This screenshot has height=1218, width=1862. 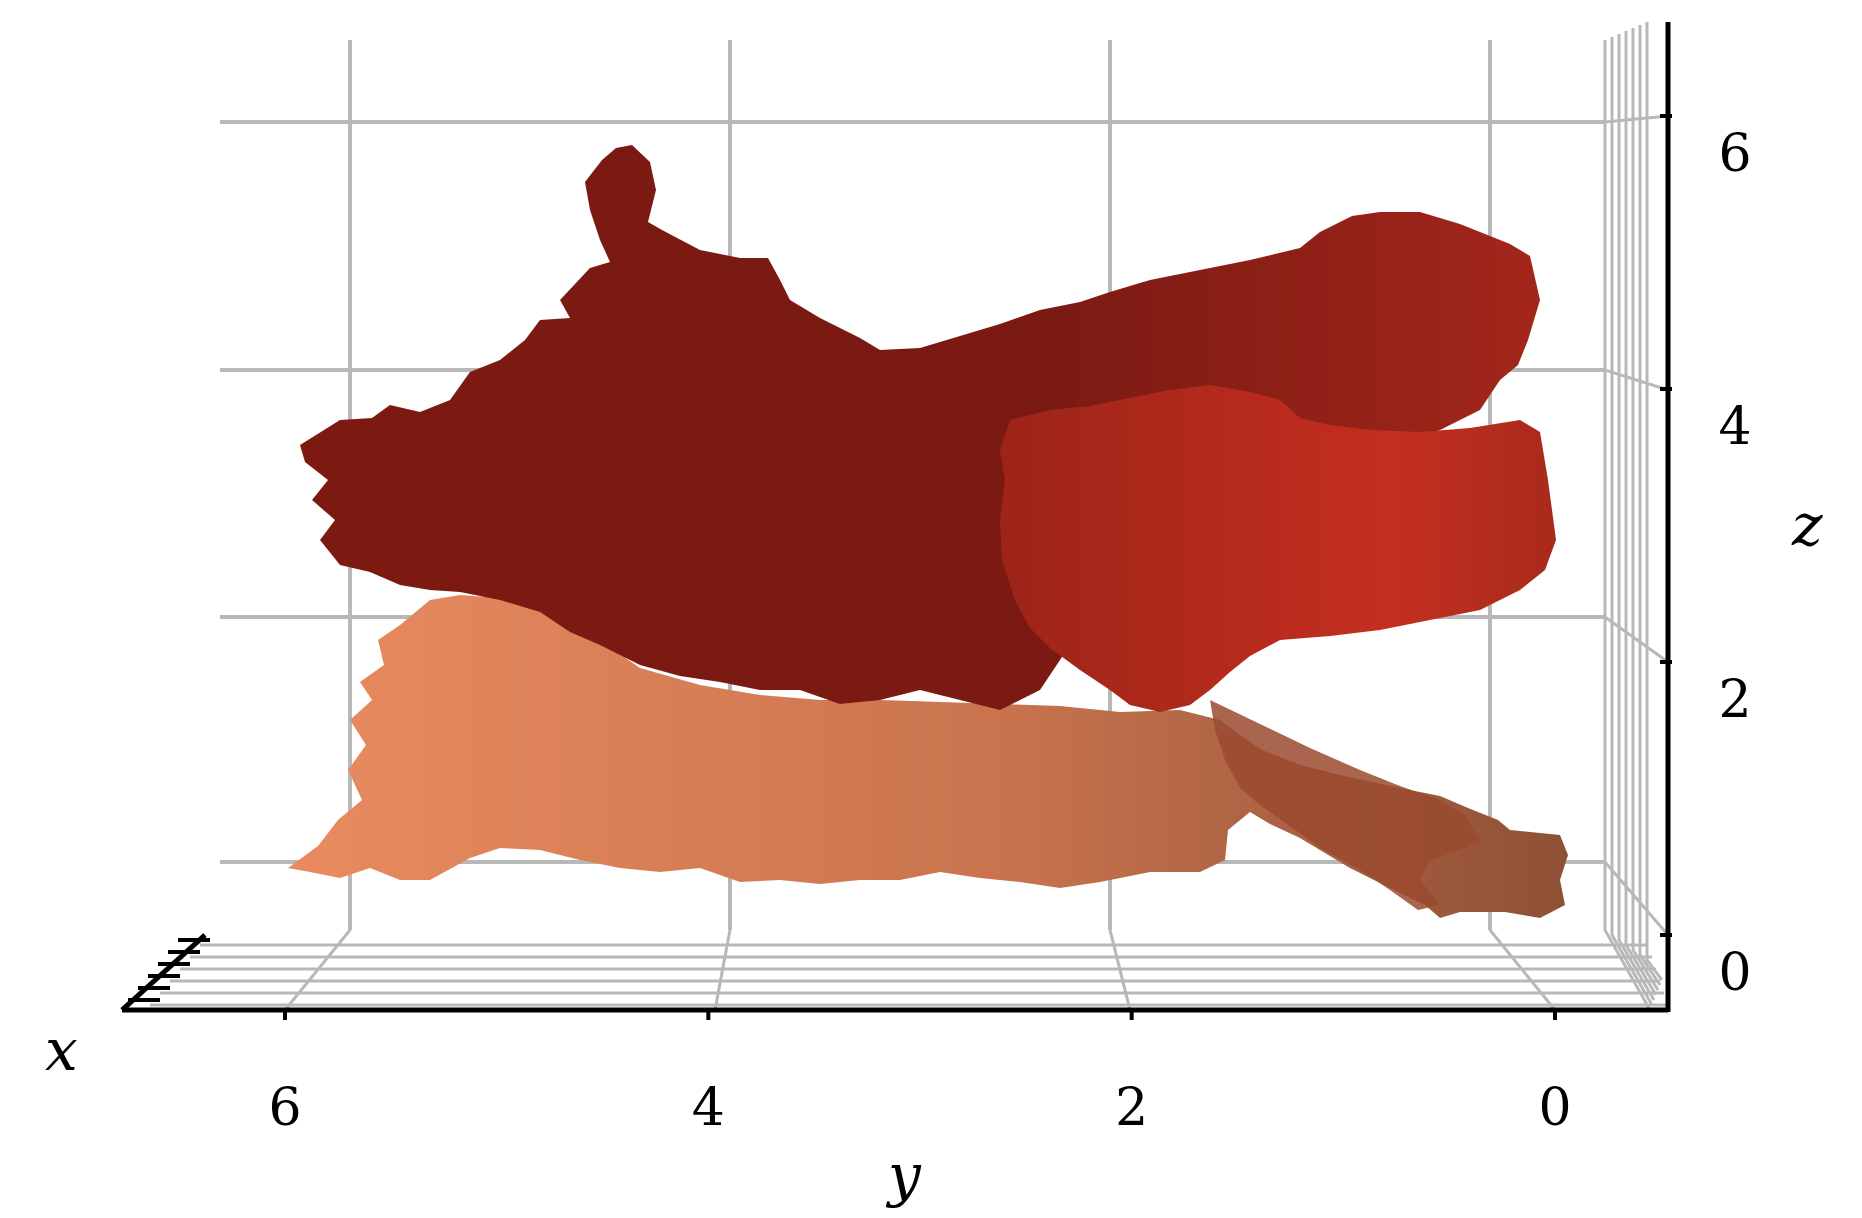 I want to click on y-axis-ticks: 6 4 2 0, so click(x=920, y=1074).